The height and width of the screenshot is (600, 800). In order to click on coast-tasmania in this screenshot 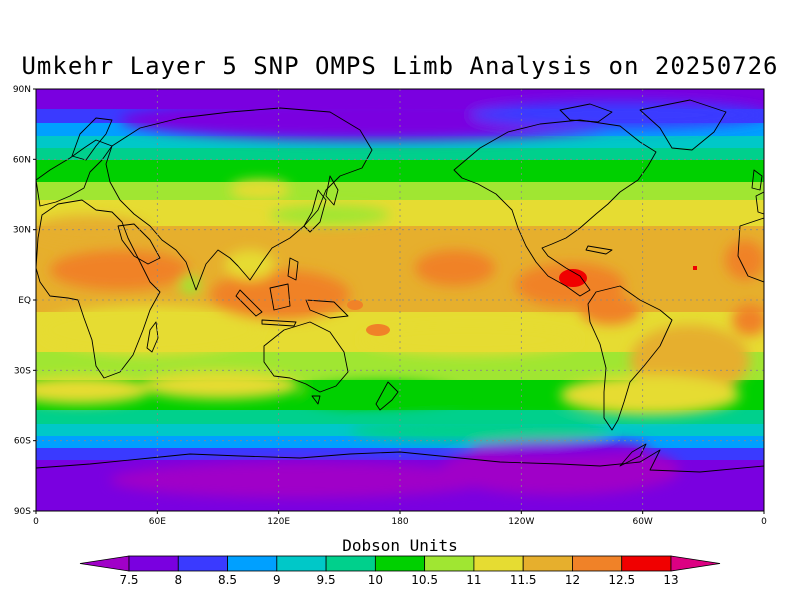, I will do `click(316, 400)`.